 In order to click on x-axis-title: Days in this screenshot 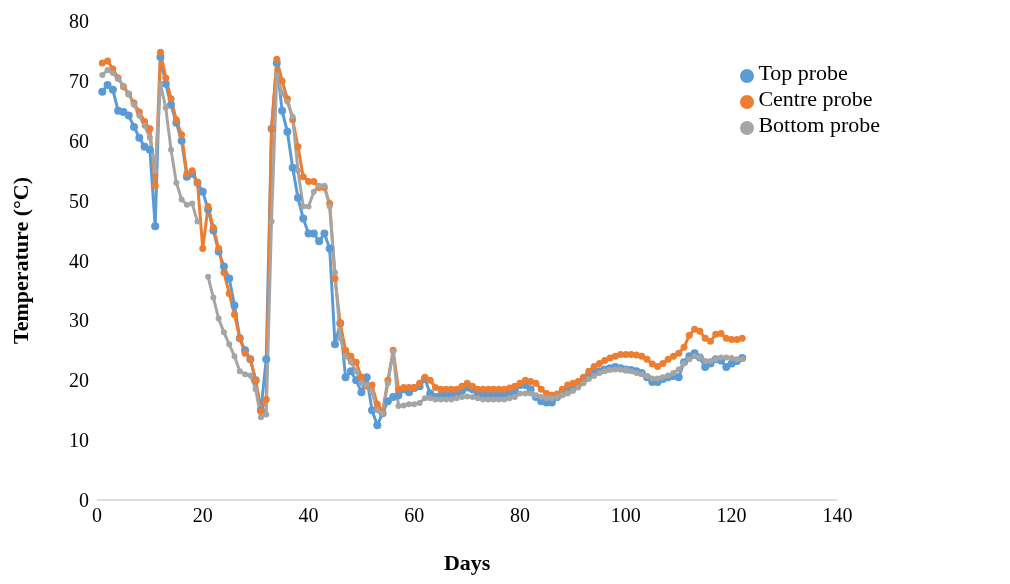, I will do `click(467, 562)`.